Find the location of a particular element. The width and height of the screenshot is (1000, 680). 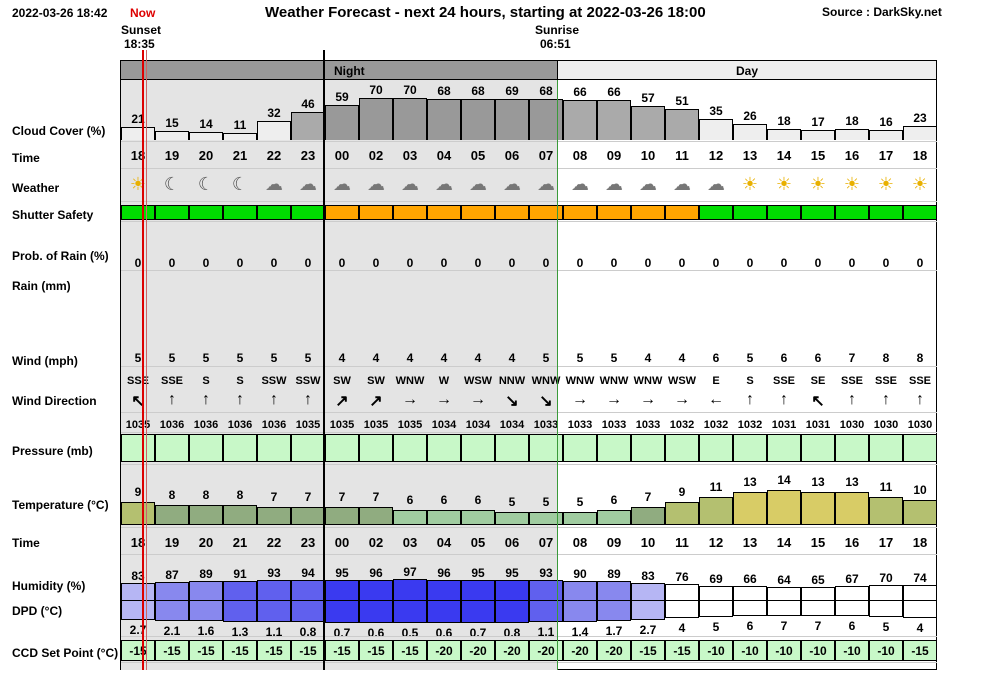

hour-label: 17 is located at coordinates (886, 155).